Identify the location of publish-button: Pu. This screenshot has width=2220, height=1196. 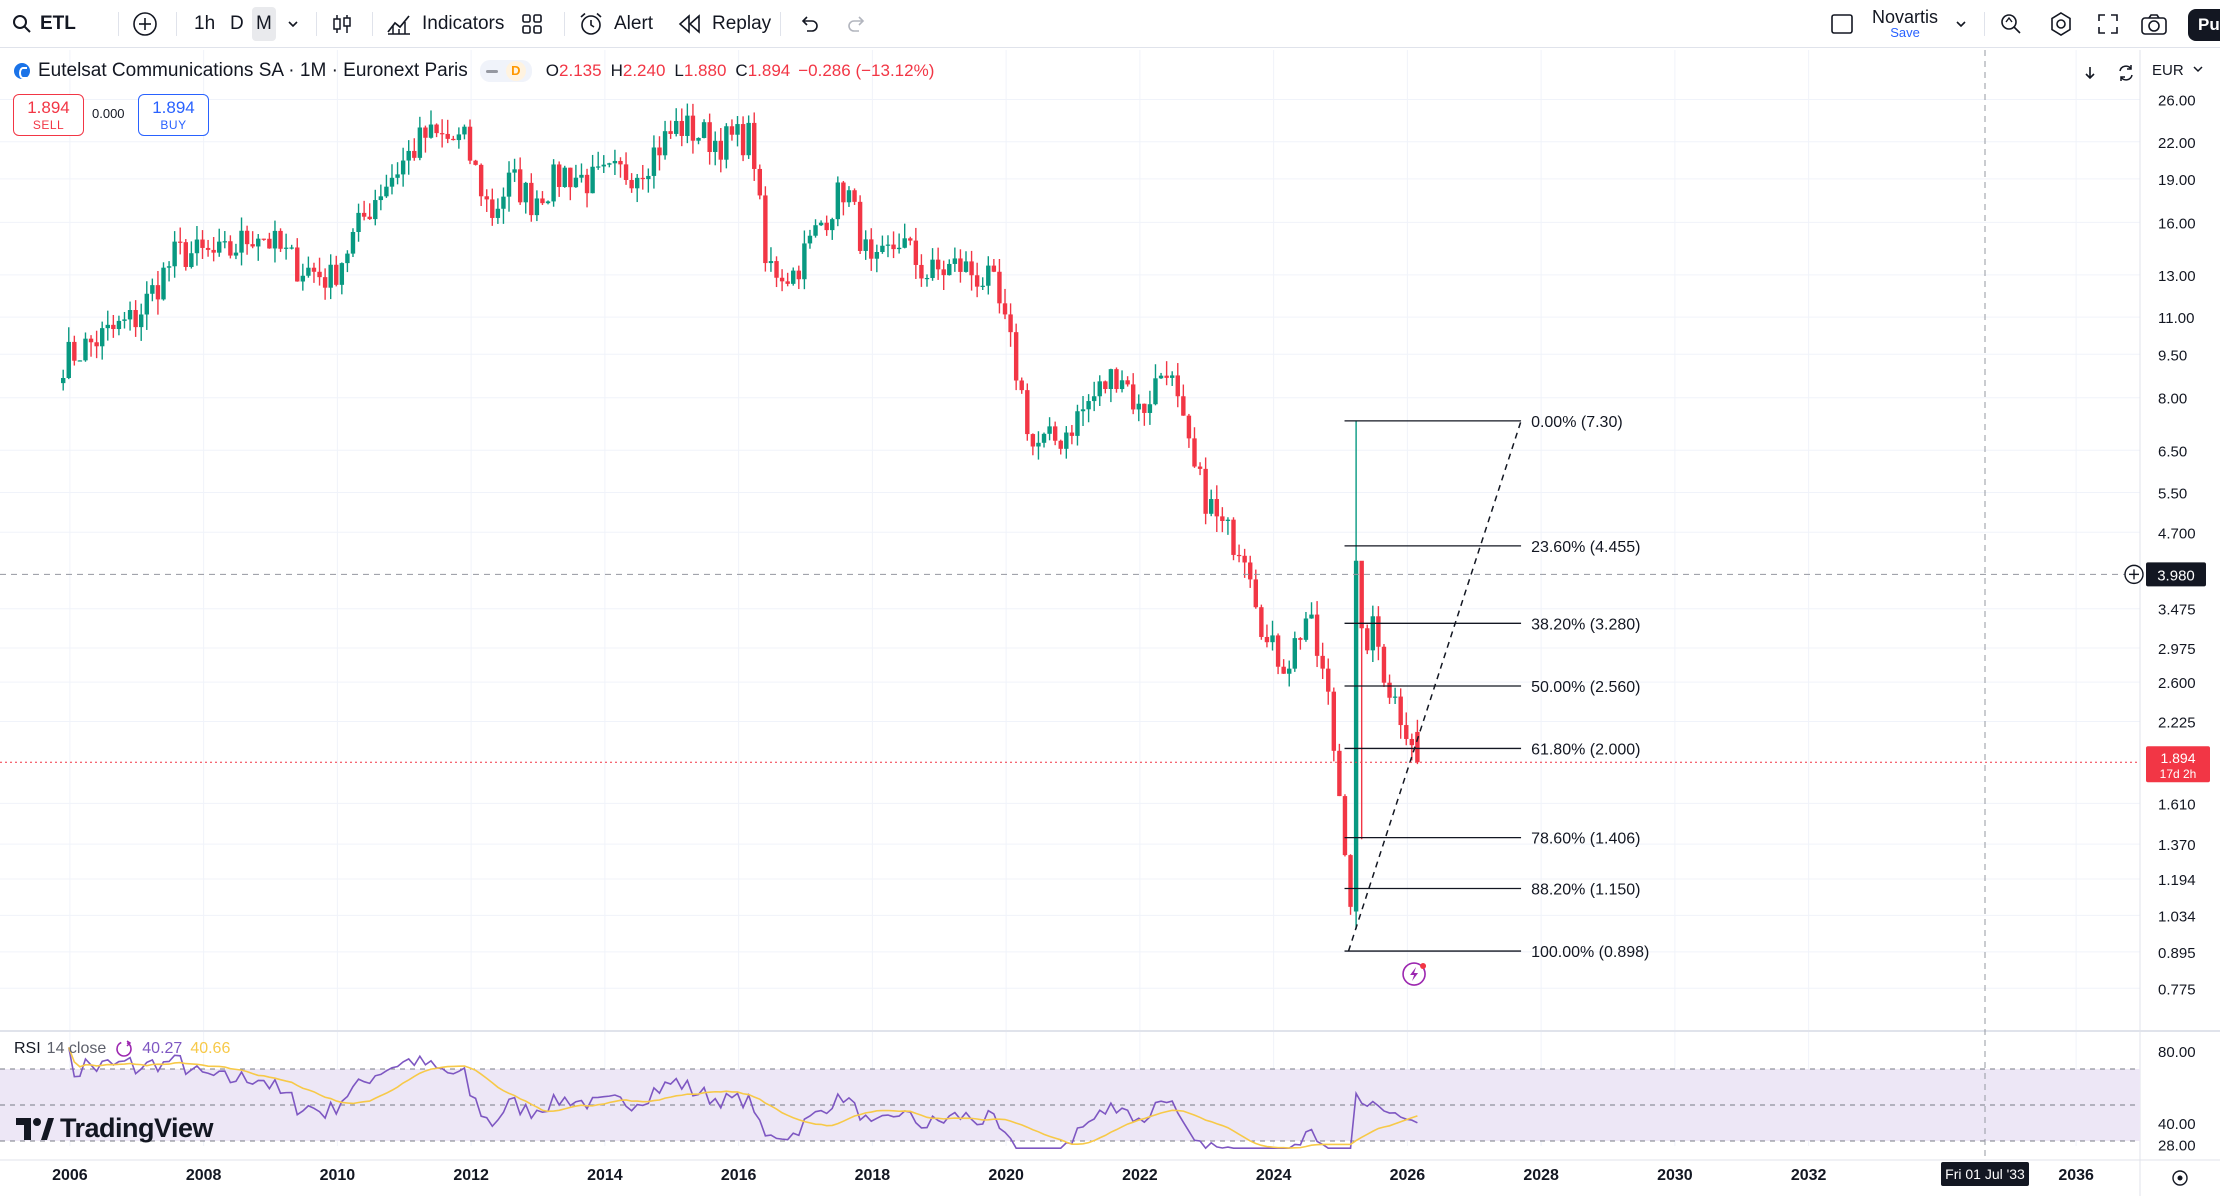
(2204, 25).